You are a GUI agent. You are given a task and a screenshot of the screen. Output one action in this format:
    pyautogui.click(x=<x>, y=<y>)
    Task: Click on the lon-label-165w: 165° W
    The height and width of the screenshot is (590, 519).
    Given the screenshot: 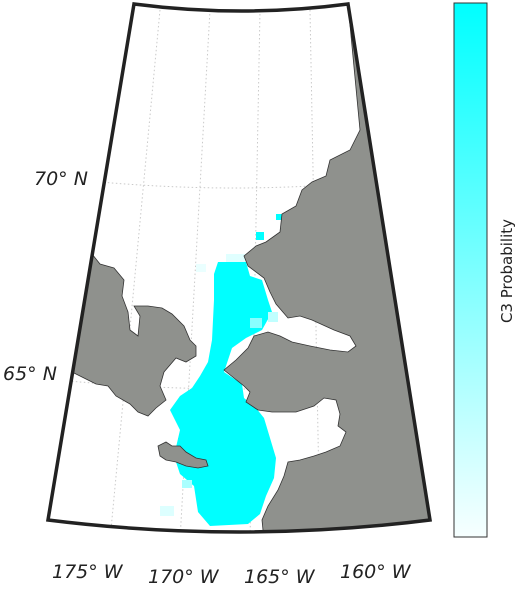 What is the action you would take?
    pyautogui.click(x=279, y=577)
    